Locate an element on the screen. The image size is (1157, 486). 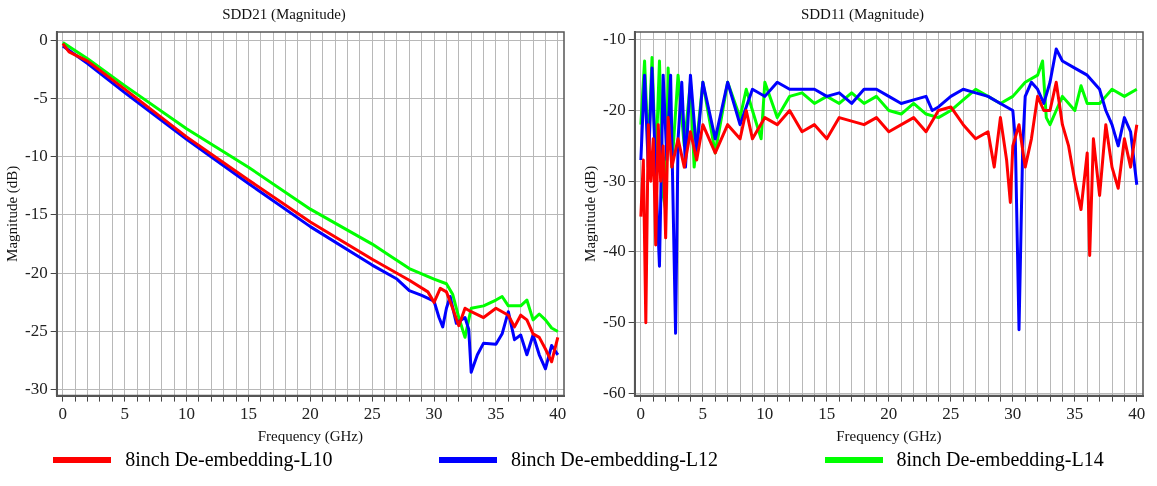
legend-label: 8inch De-embedding-L12 is located at coordinates (614, 459).